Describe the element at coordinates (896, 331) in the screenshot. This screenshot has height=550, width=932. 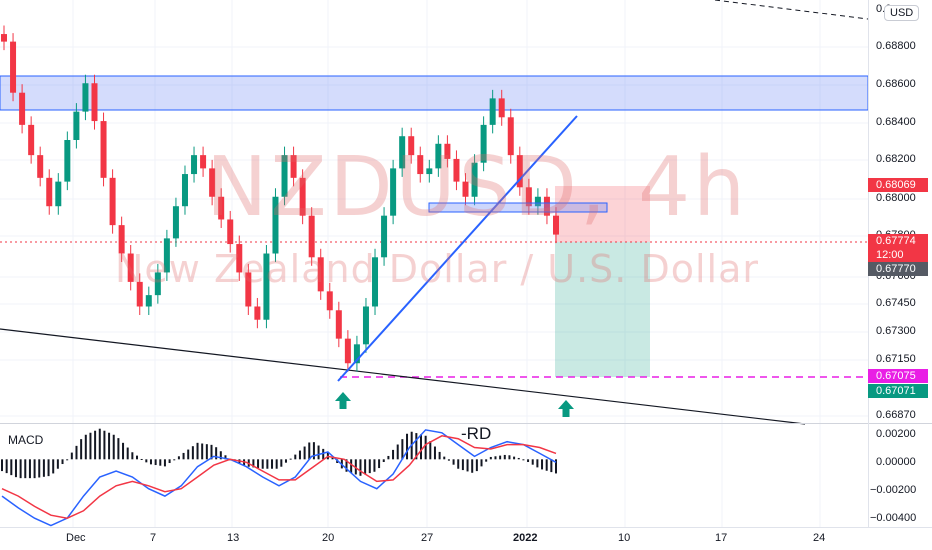
I see `price-axis-label: 0.67300` at that location.